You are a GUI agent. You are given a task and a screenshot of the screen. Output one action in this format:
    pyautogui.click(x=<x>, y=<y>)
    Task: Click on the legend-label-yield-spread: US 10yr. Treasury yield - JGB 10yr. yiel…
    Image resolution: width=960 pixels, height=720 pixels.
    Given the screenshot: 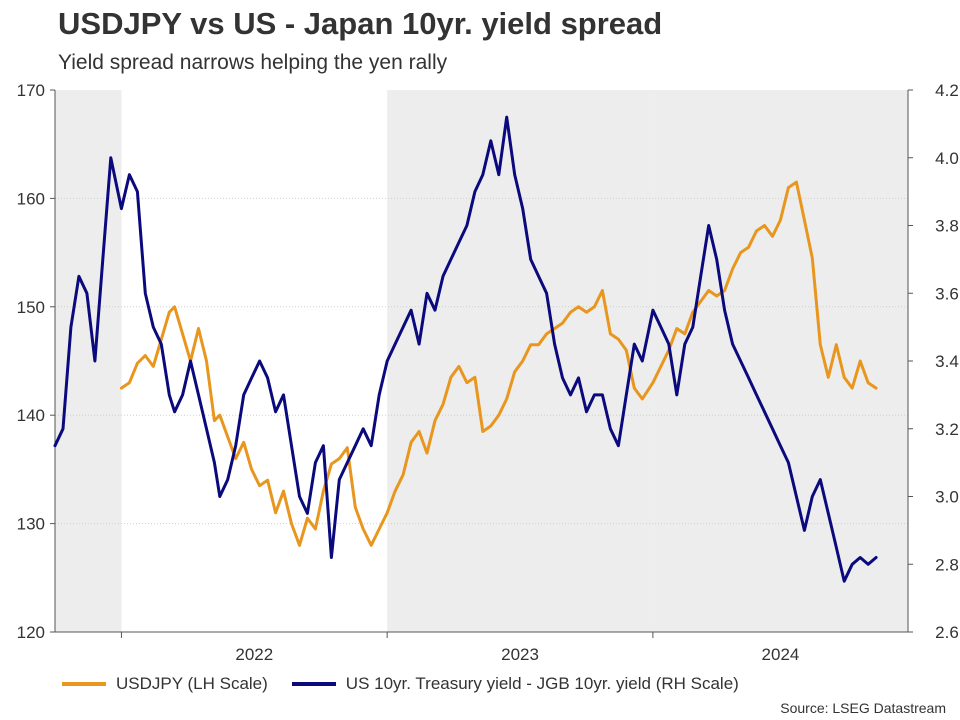 What is the action you would take?
    pyautogui.click(x=542, y=683)
    